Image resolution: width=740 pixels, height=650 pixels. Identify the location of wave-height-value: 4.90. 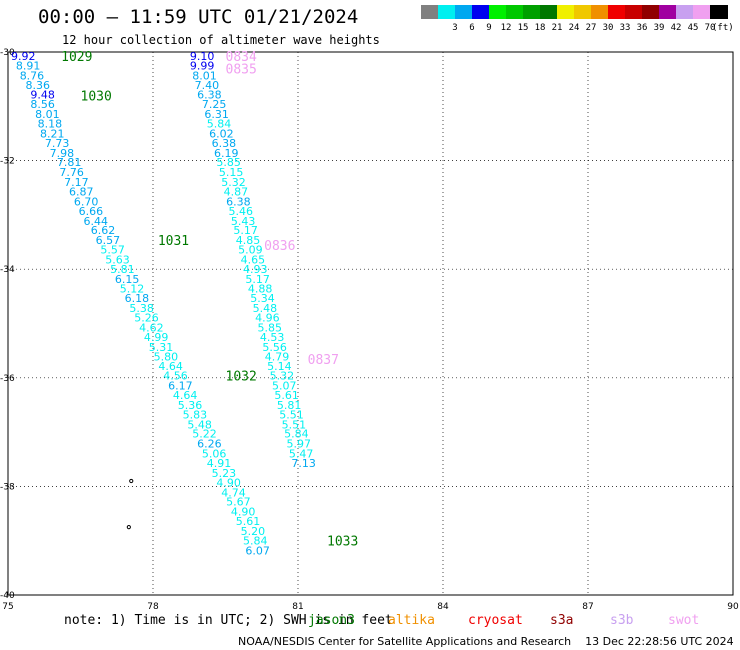
(228, 483).